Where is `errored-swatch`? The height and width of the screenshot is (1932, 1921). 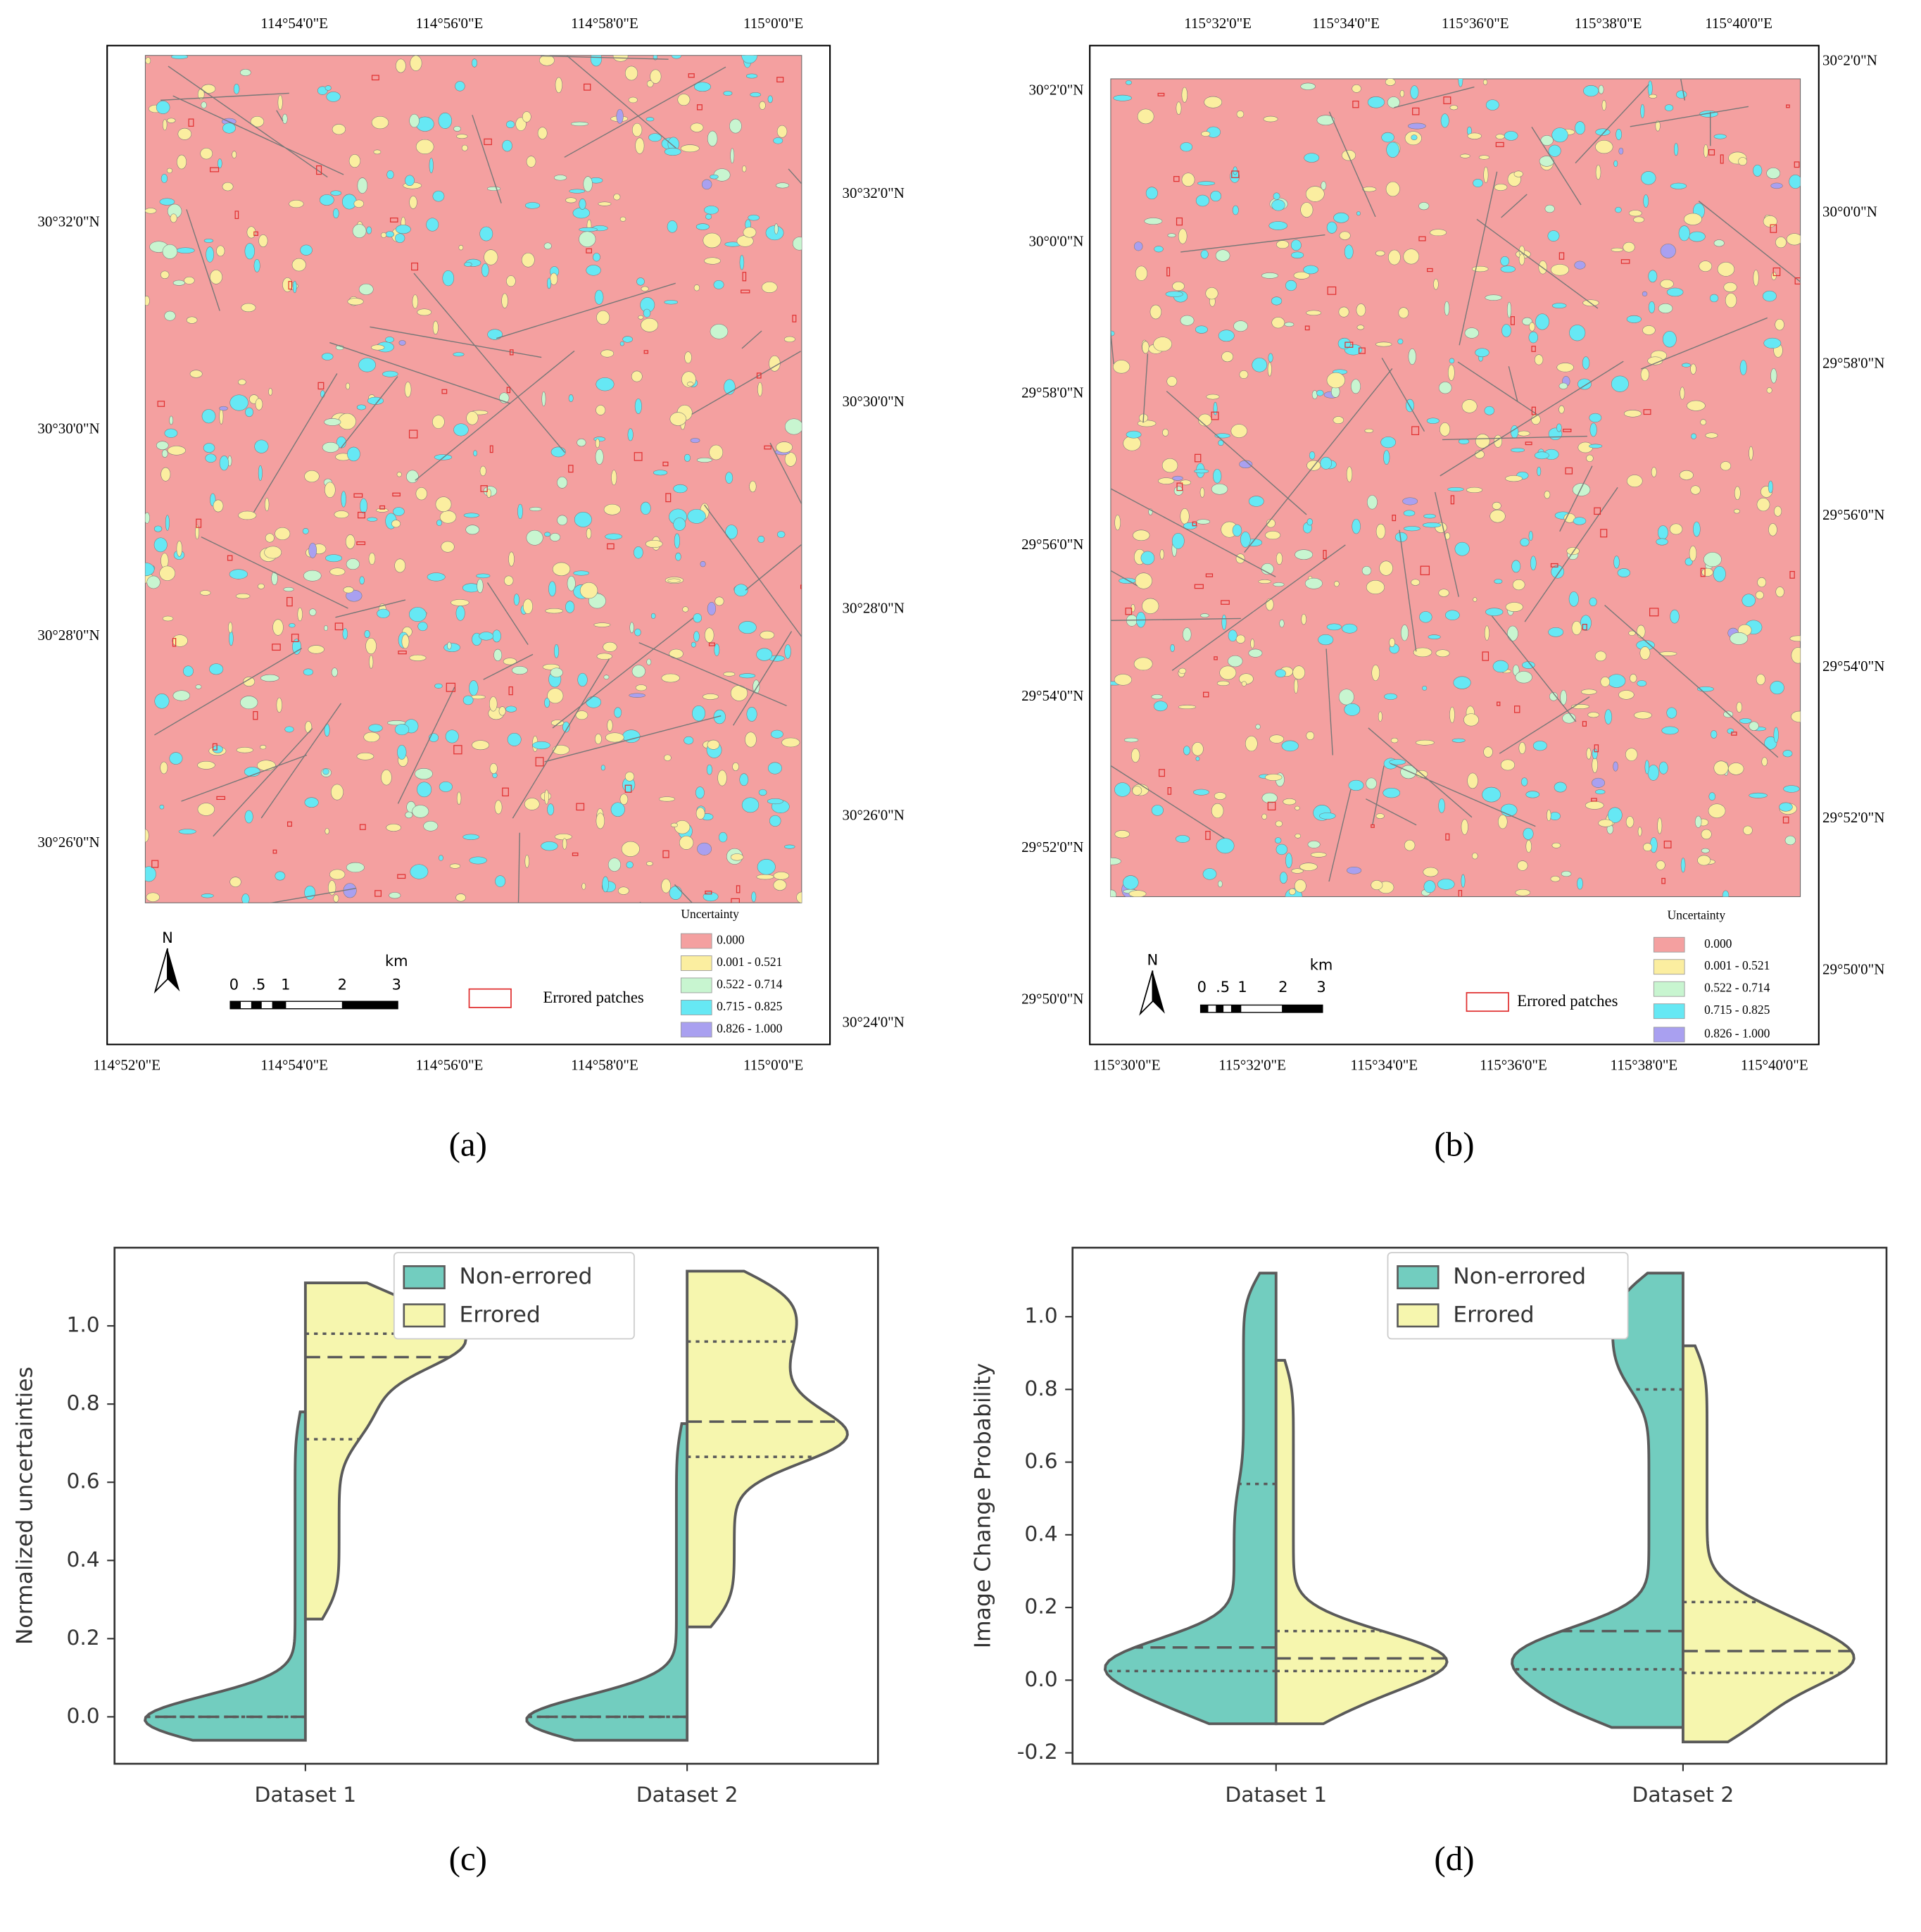 errored-swatch is located at coordinates (1488, 1002).